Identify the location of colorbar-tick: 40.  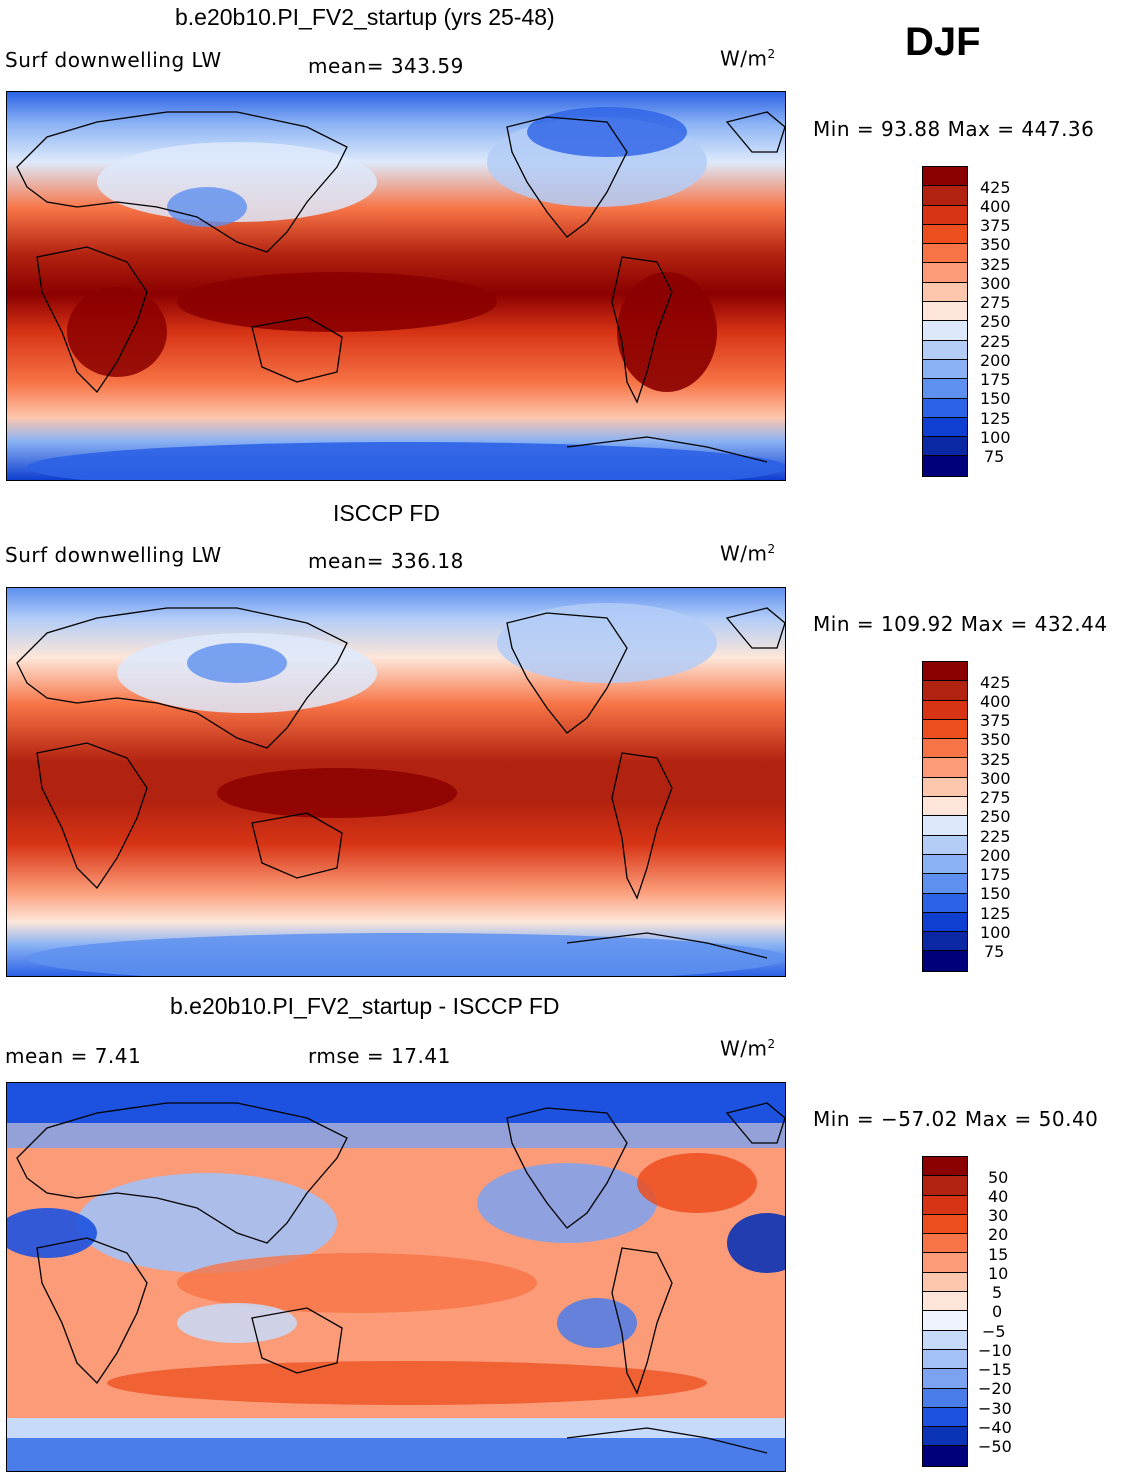
(998, 1196).